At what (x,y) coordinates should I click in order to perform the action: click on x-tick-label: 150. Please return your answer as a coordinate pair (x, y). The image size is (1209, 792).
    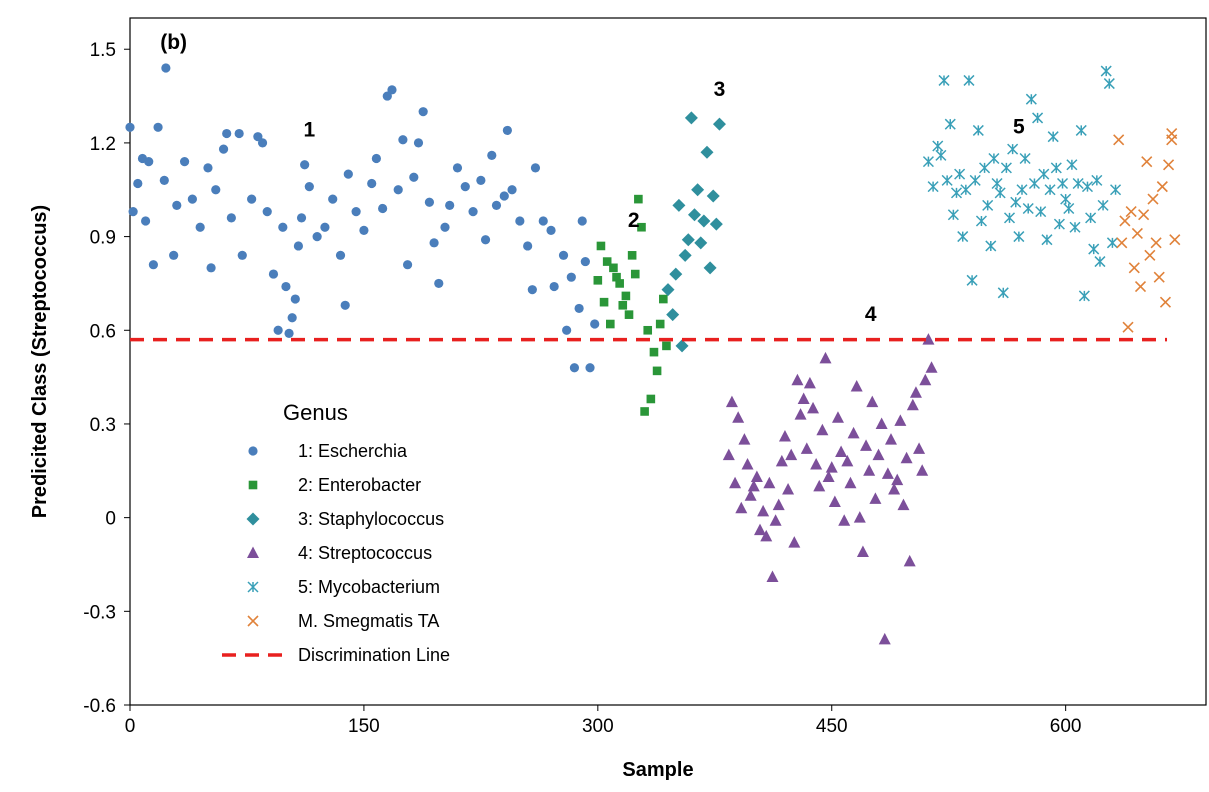
    Looking at the image, I should click on (364, 726).